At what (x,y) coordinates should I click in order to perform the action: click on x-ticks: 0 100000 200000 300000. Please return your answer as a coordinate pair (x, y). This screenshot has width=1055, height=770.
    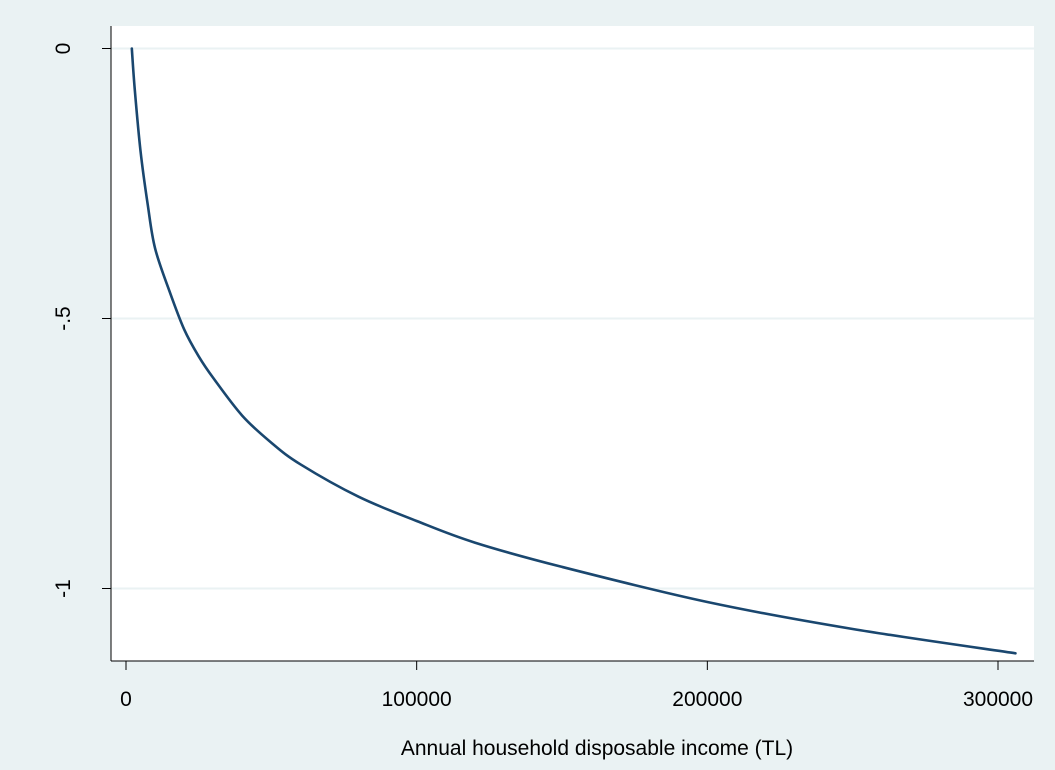
    Looking at the image, I should click on (576, 686).